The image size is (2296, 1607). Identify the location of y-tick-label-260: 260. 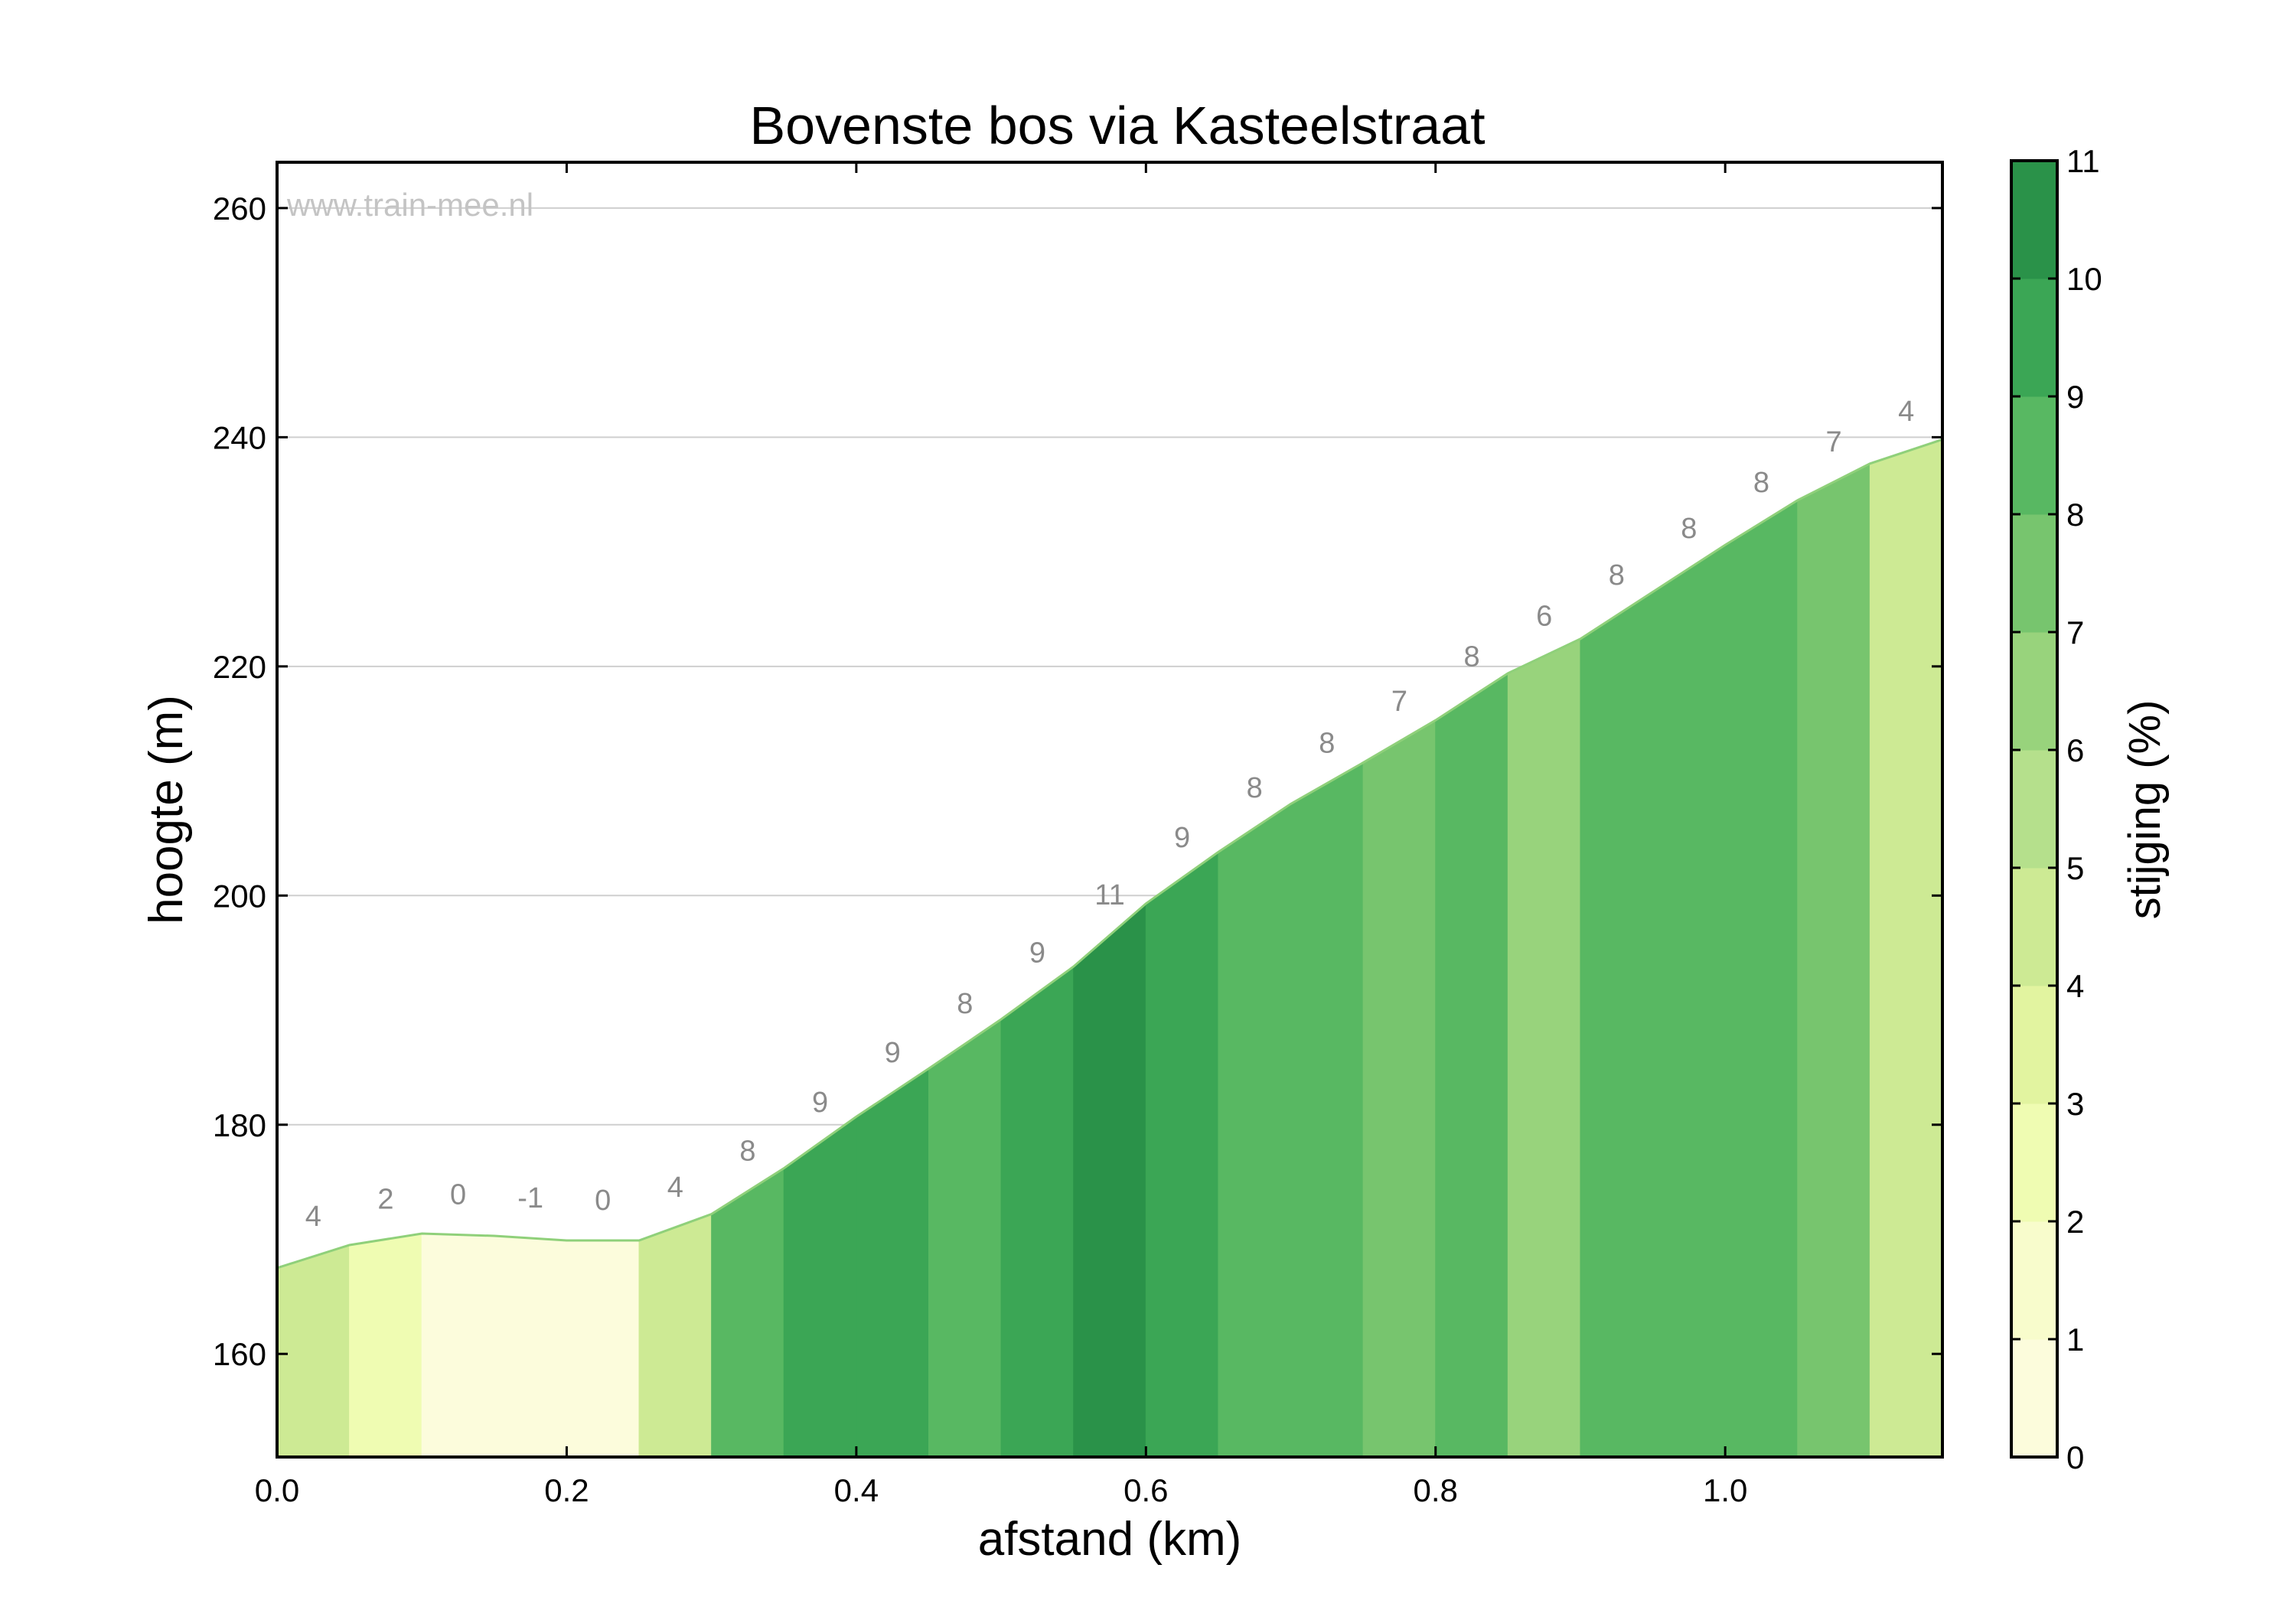
(239, 209).